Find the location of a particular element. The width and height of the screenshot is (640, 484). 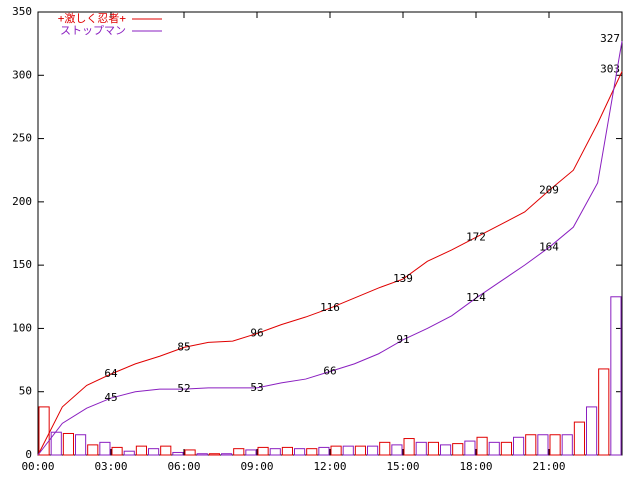

x-tick-label: 03:00 is located at coordinates (110, 466).